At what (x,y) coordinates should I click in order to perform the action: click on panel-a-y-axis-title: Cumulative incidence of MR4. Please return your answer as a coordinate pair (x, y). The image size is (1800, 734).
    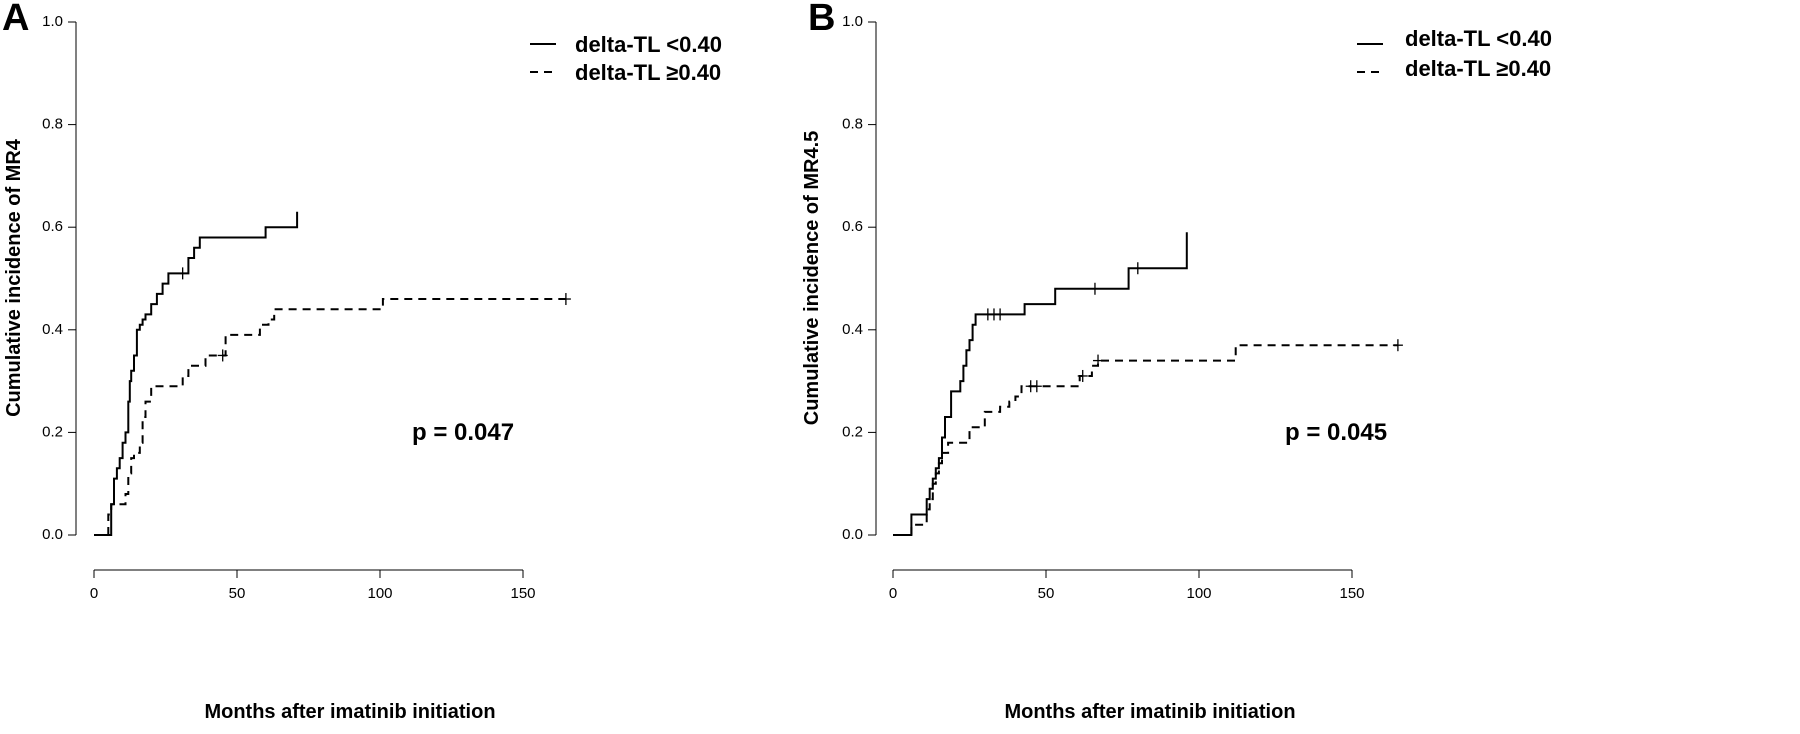
    Looking at the image, I should click on (14, 277).